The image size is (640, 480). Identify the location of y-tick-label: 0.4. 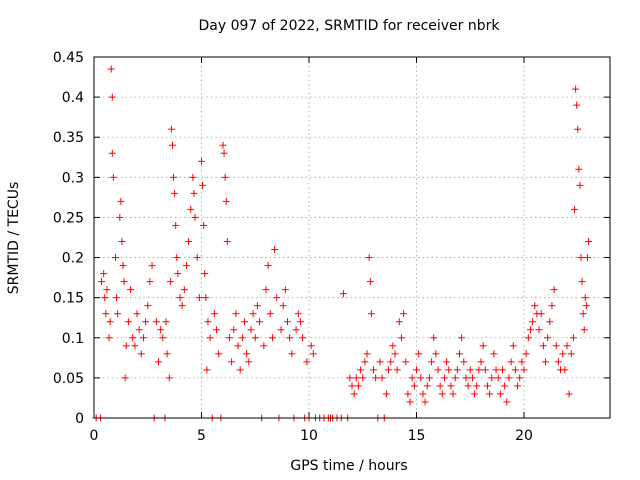
(73, 98).